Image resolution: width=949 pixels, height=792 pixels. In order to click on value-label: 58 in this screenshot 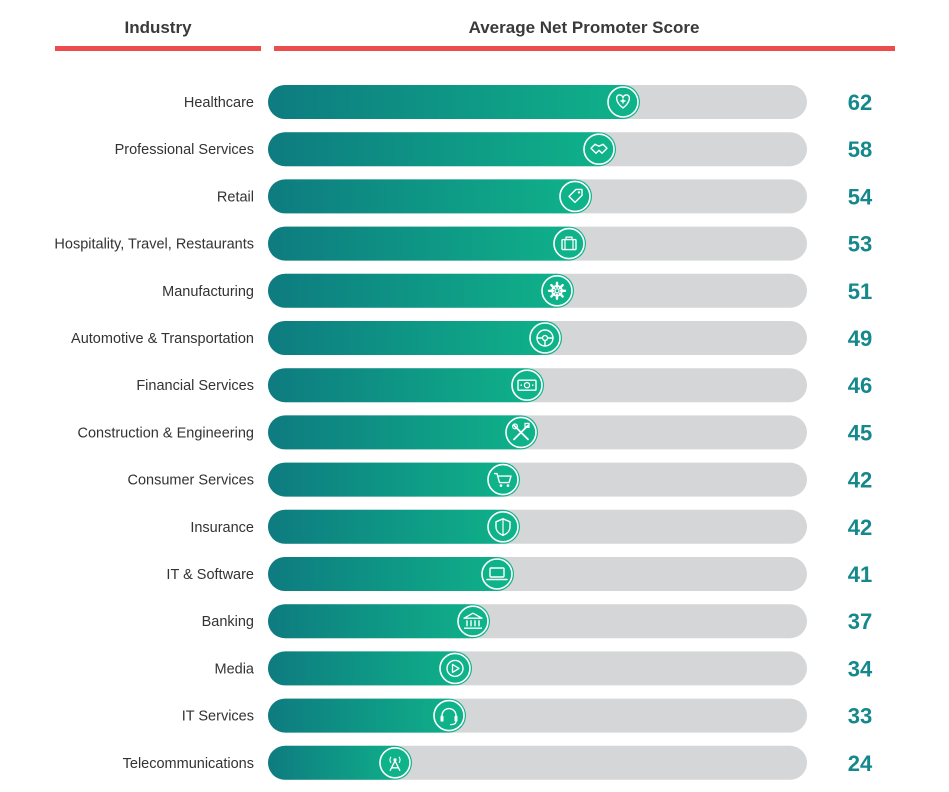, I will do `click(860, 149)`.